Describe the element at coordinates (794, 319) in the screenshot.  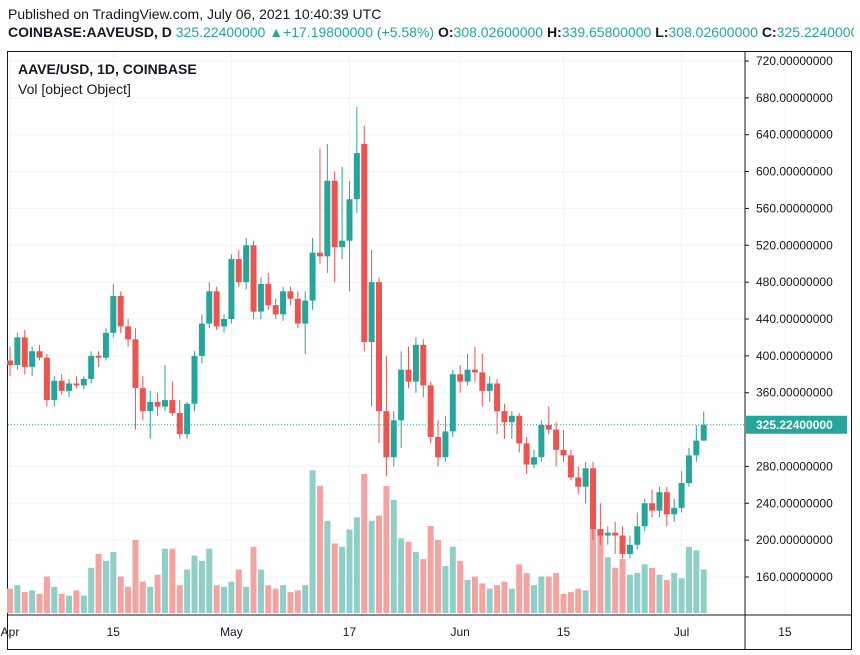
I see `y-tick-label: 440.00000000` at that location.